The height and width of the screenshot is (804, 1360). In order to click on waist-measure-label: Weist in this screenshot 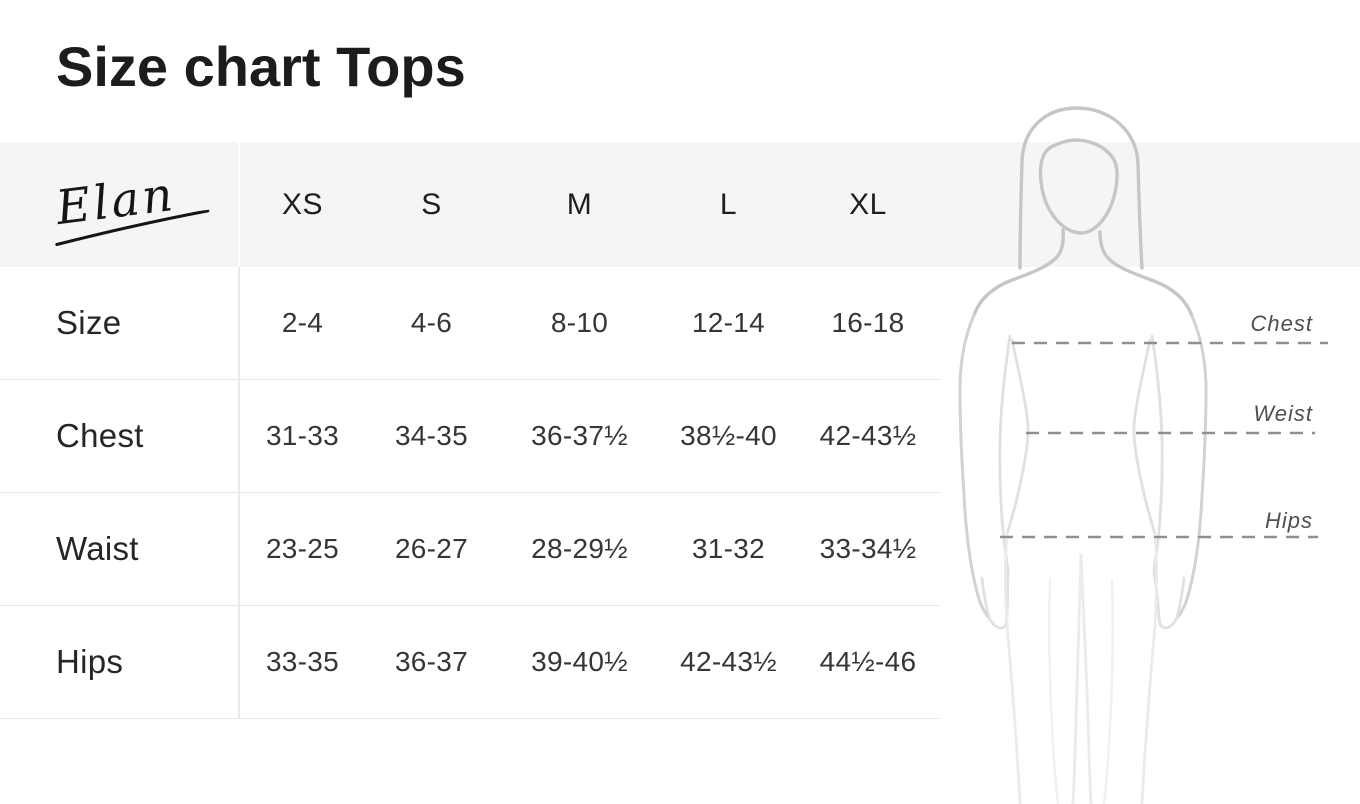, I will do `click(1283, 413)`.